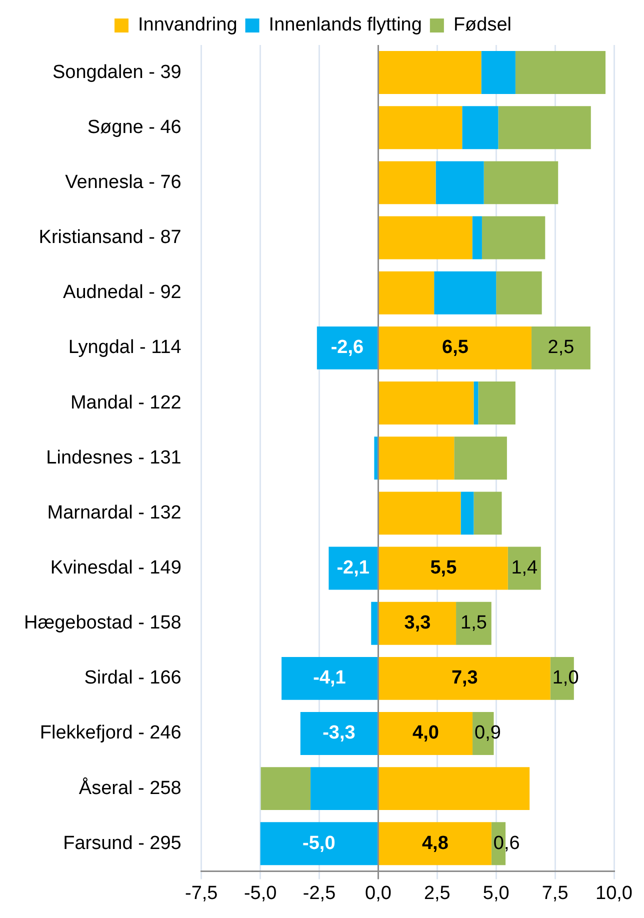  I want to click on x-tick-label: 2,5, so click(437, 893).